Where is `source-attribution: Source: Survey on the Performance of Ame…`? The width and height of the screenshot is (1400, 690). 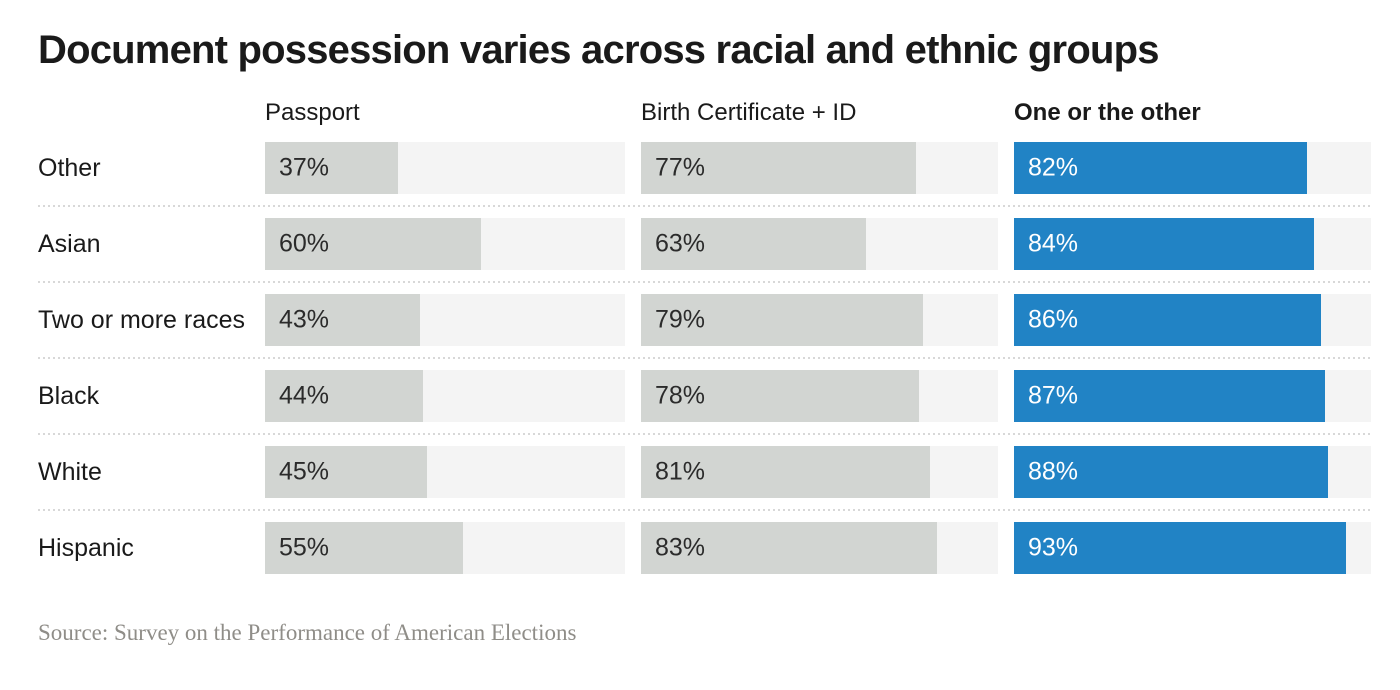 source-attribution: Source: Survey on the Performance of Ame… is located at coordinates (307, 632).